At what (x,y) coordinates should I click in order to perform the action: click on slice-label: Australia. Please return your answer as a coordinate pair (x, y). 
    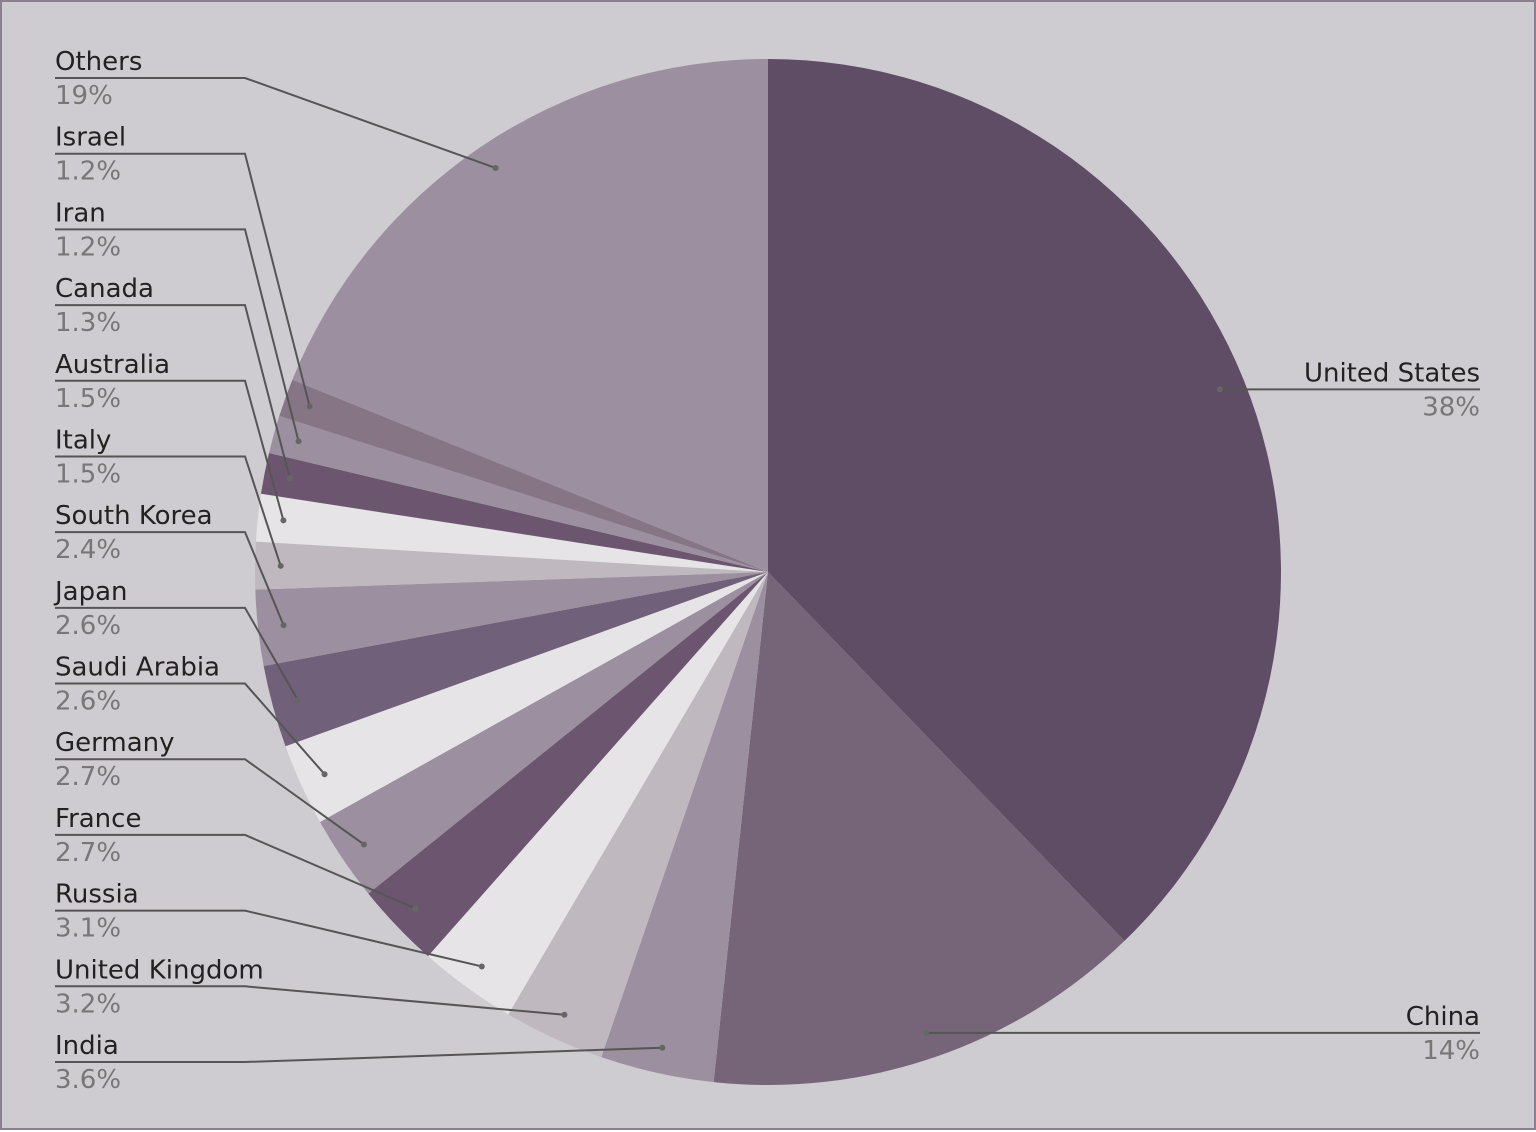
    Looking at the image, I should click on (112, 365).